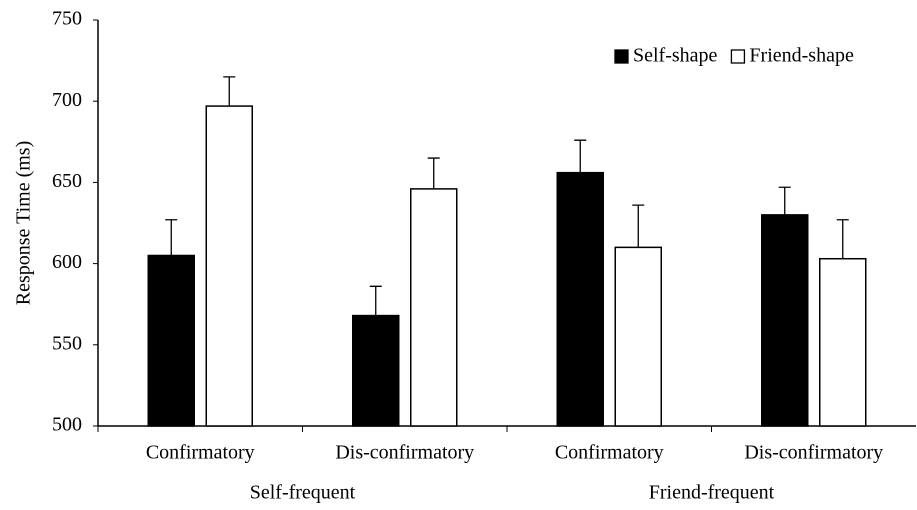 The height and width of the screenshot is (510, 917). Describe the element at coordinates (67, 425) in the screenshot. I see `y-tick-label: 500` at that location.